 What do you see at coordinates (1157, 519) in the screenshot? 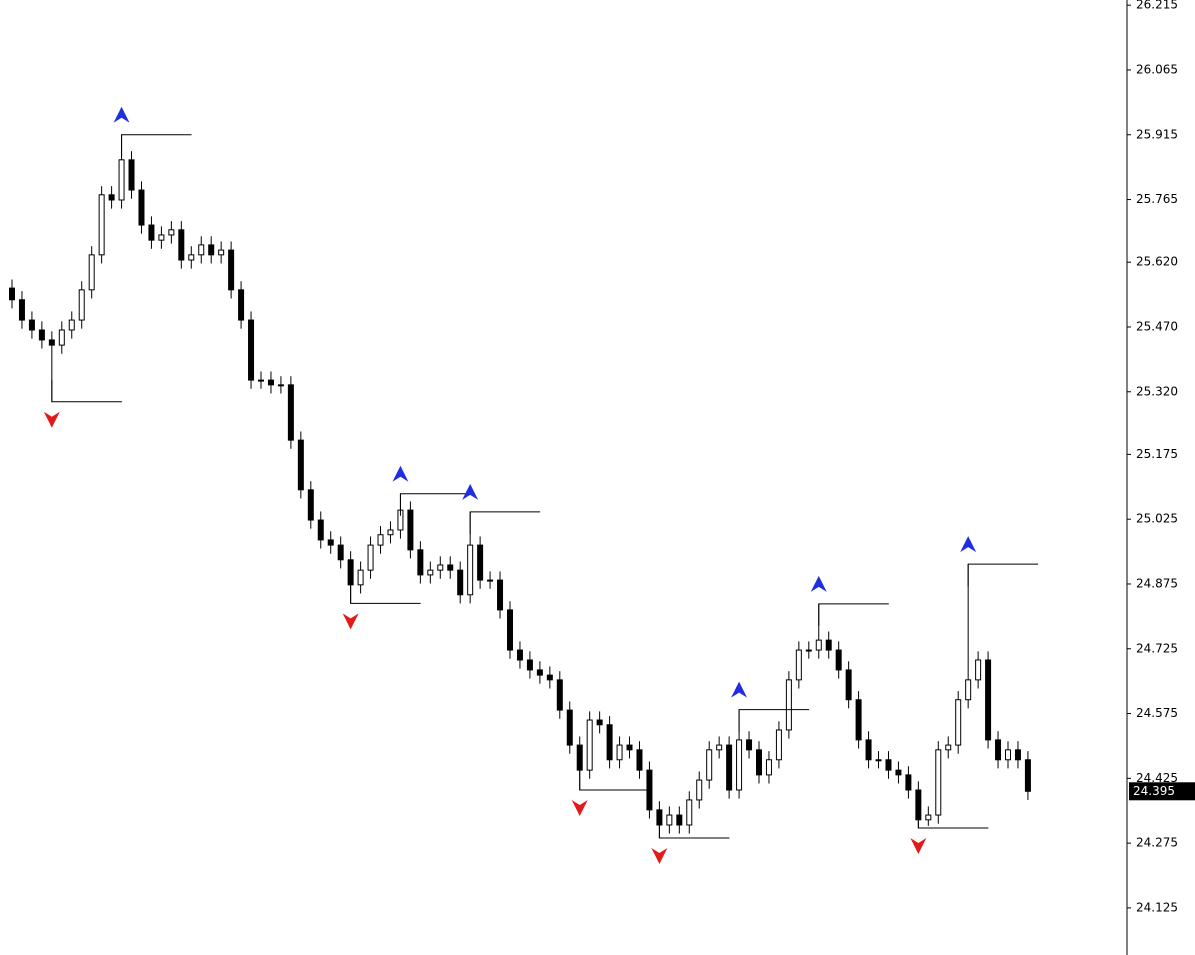
I see `y-tick-label: 25.025` at bounding box center [1157, 519].